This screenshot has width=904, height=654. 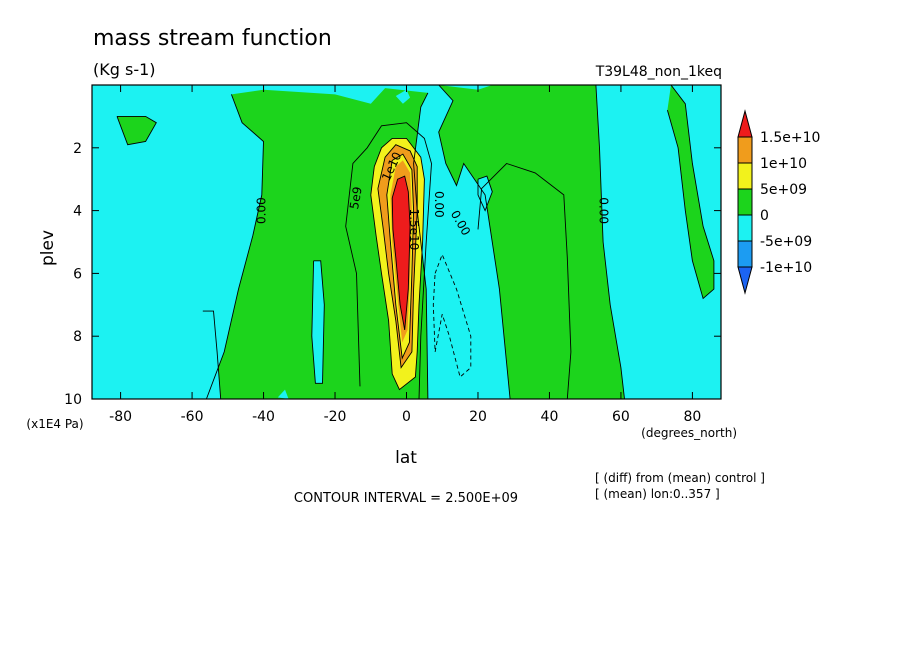 What do you see at coordinates (657, 494) in the screenshot?
I see `note-mean: [ (mean) lon:0..357 ]` at bounding box center [657, 494].